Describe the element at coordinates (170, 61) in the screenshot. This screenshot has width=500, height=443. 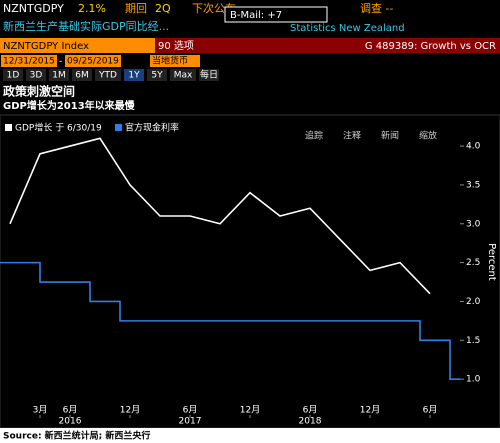
I see `currency: 当地货币` at that location.